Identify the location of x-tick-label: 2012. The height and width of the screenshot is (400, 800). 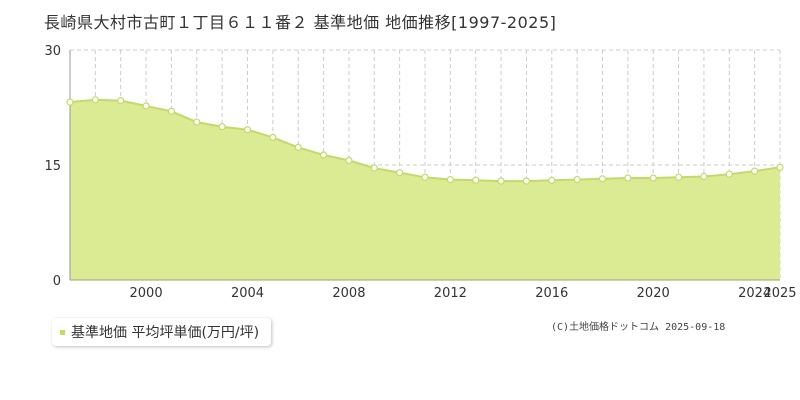
(450, 293).